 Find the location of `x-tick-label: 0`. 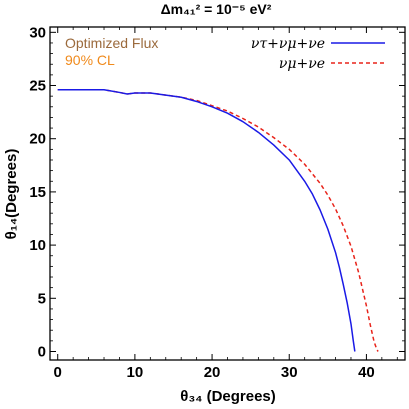

x-tick-label: 0 is located at coordinates (58, 372).